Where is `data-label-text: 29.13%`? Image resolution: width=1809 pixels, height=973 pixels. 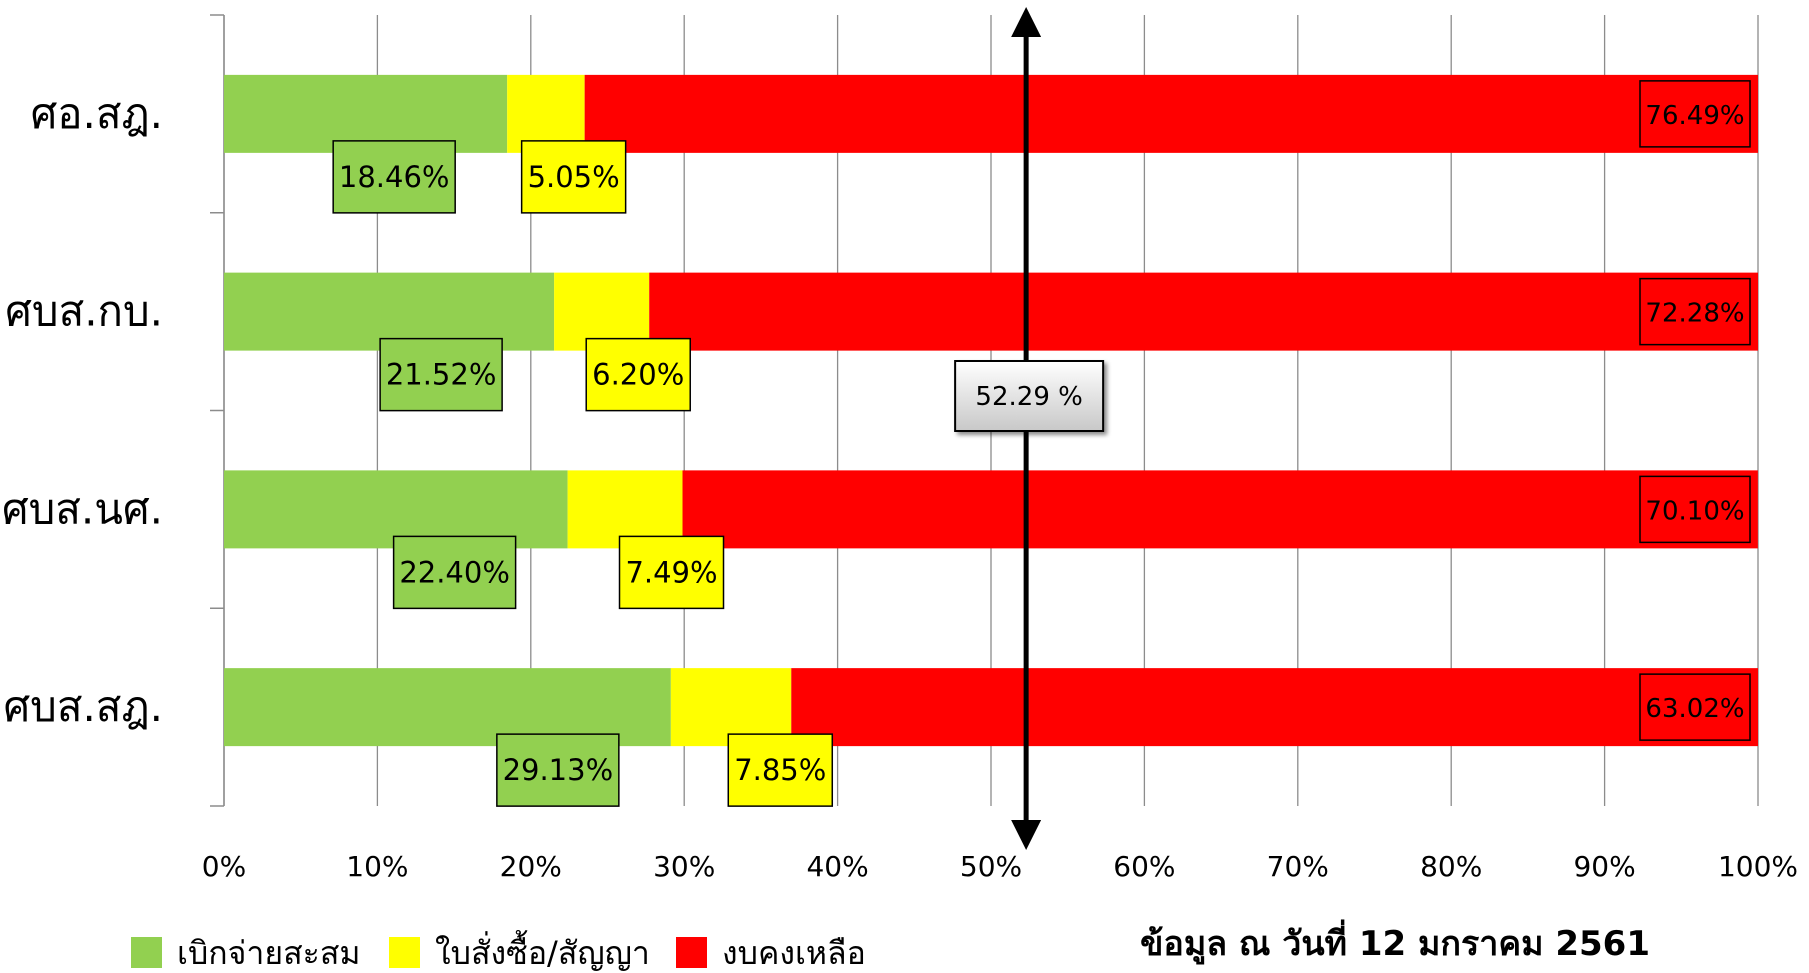
data-label-text: 29.13% is located at coordinates (558, 770).